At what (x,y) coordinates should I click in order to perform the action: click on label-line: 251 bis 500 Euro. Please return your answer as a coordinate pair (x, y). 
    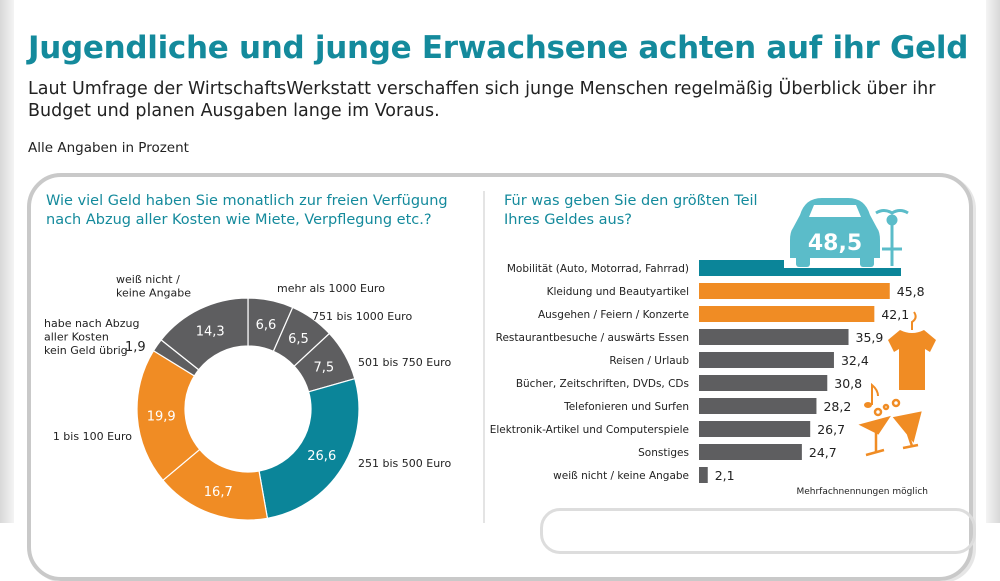
    Looking at the image, I should click on (404, 463).